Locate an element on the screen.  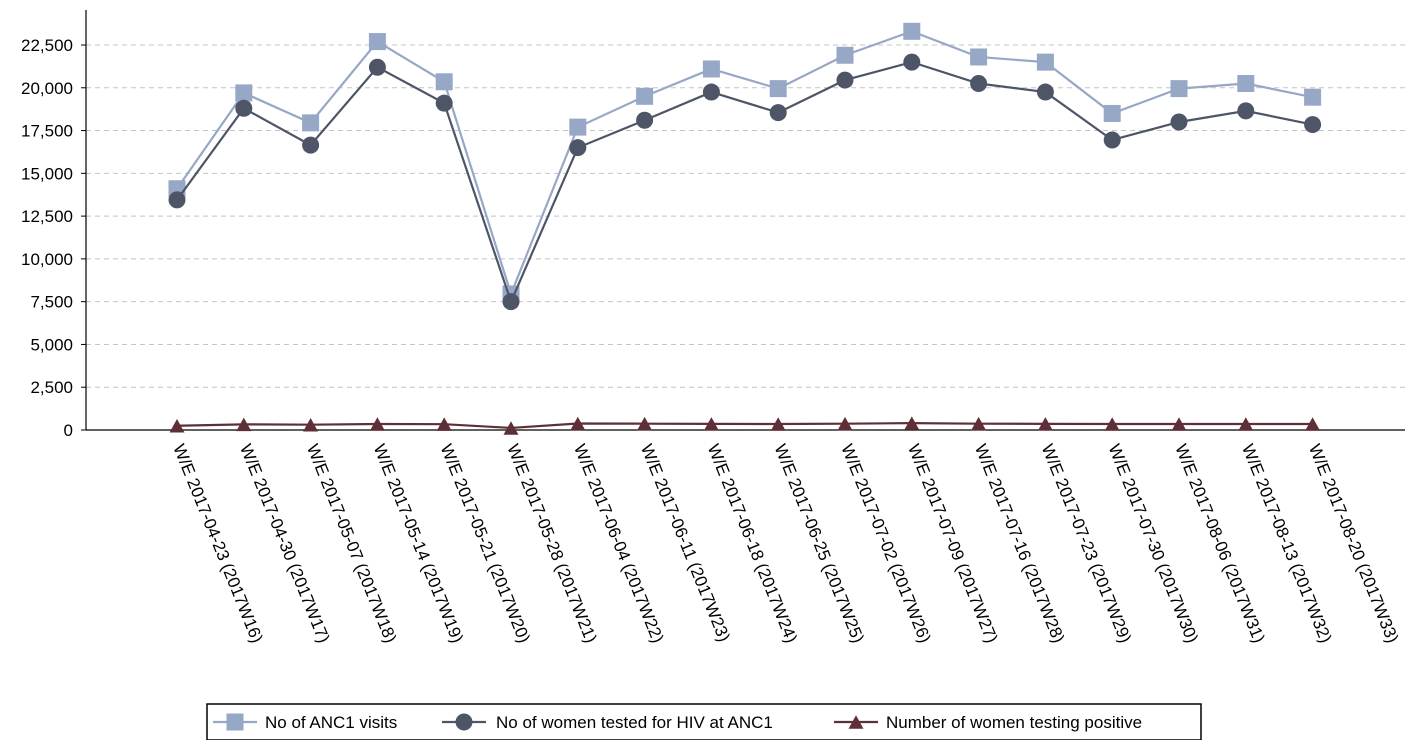
y-tick-label: 15,000 is located at coordinates (47, 173).